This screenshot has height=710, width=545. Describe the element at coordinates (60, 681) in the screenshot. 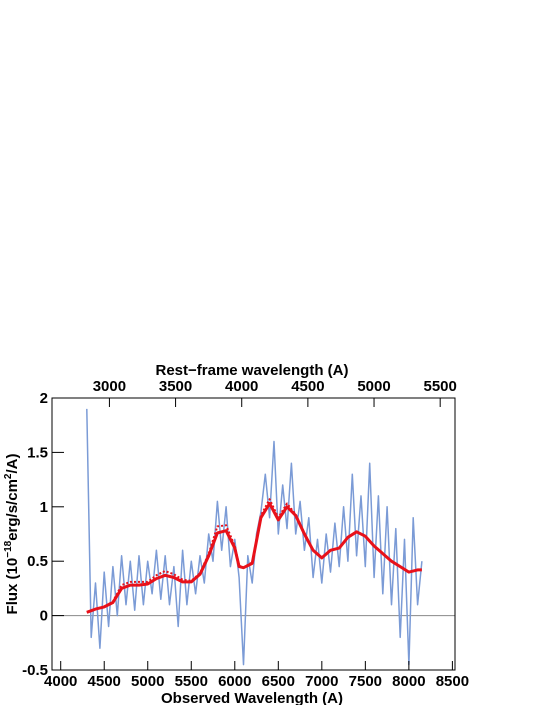

I see `x-tick-label: 4000` at that location.